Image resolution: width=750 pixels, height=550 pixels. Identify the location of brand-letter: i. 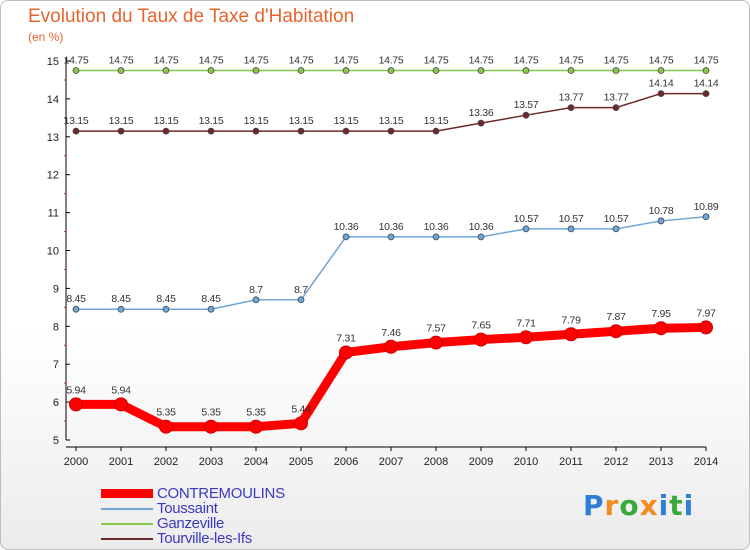
(664, 505).